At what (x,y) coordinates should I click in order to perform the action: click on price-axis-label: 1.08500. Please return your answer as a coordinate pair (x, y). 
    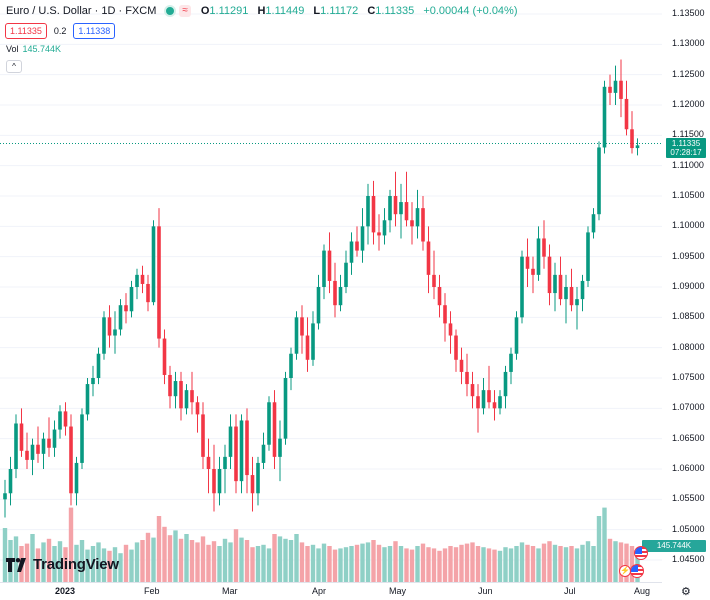
    Looking at the image, I should click on (688, 316).